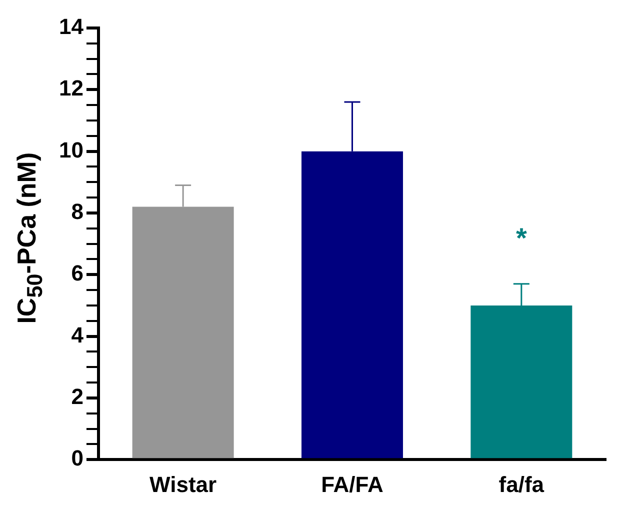  What do you see at coordinates (77, 397) in the screenshot?
I see `y-tick-label: 2` at bounding box center [77, 397].